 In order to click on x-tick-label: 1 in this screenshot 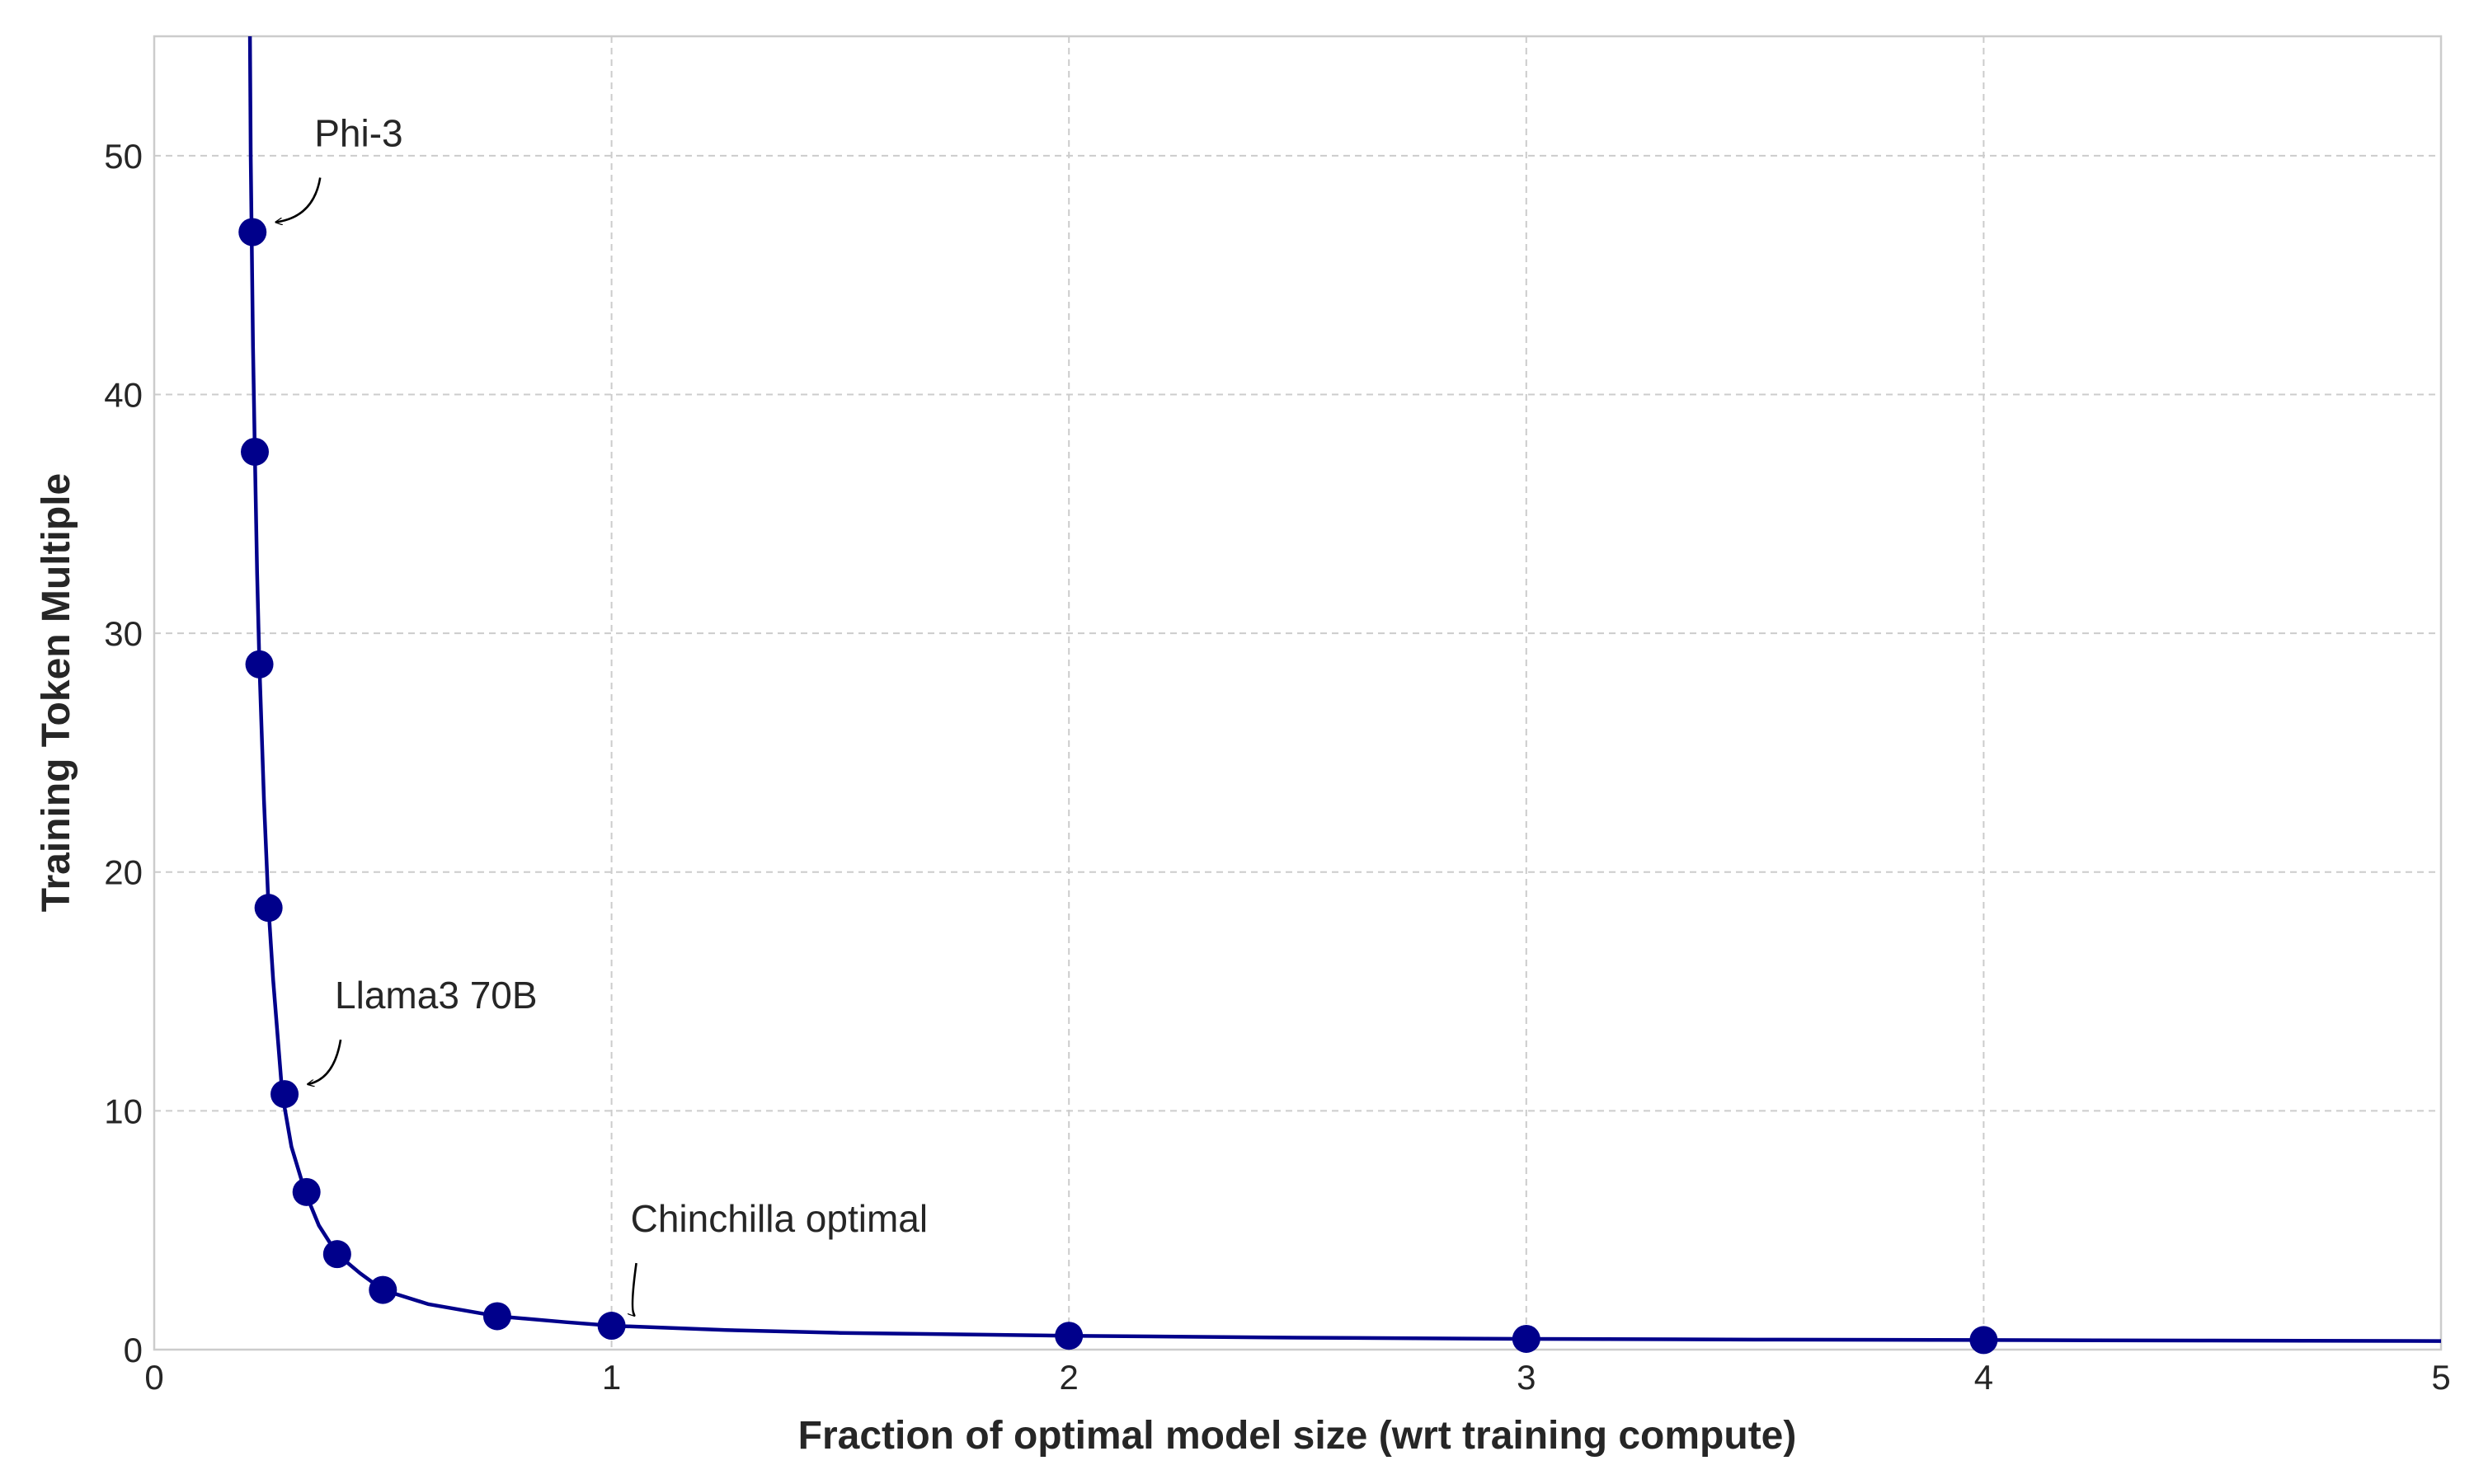, I will do `click(611, 1377)`.